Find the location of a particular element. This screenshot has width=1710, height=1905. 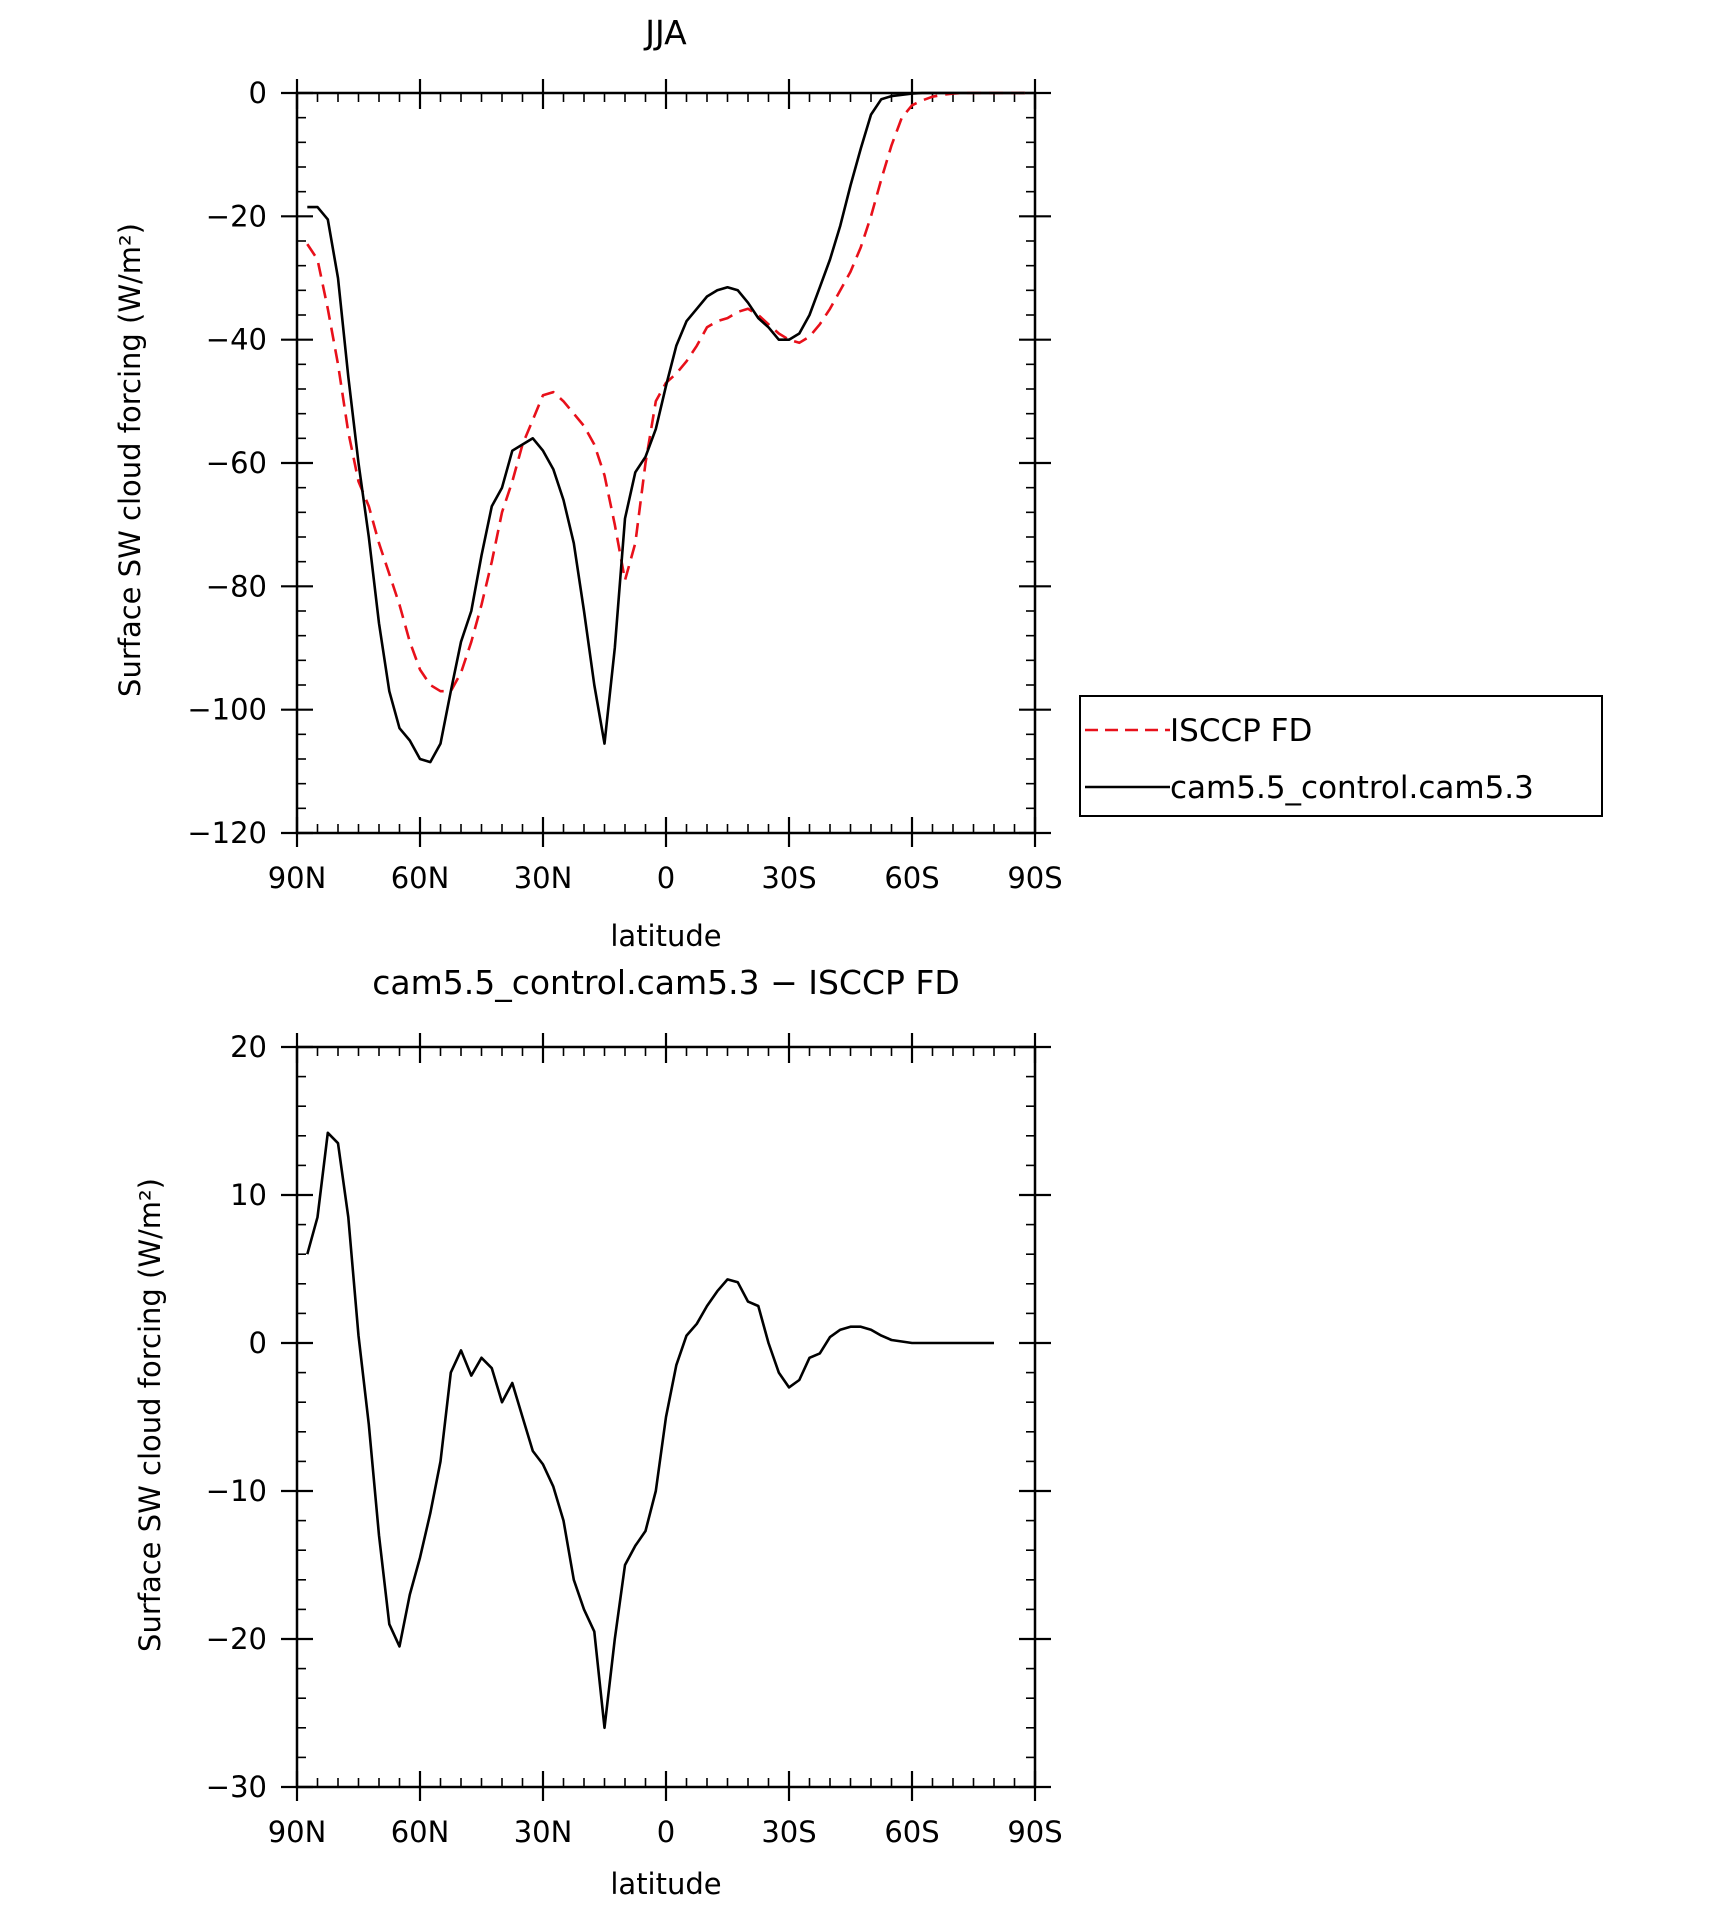

top-panel-x-tick-label-90n: 90N is located at coordinates (297, 878).